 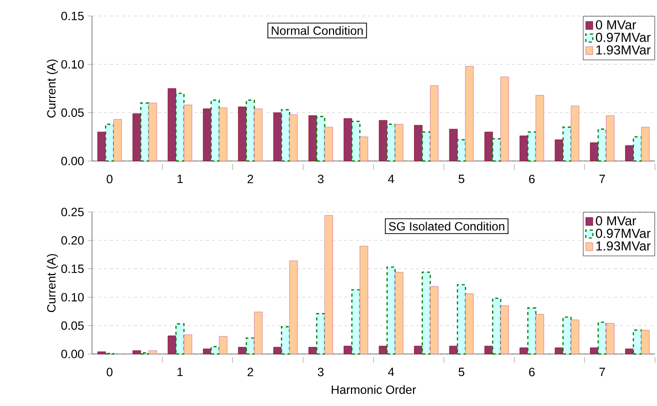 What do you see at coordinates (623, 50) in the screenshot?
I see `legend-label: 1.93MVar` at bounding box center [623, 50].